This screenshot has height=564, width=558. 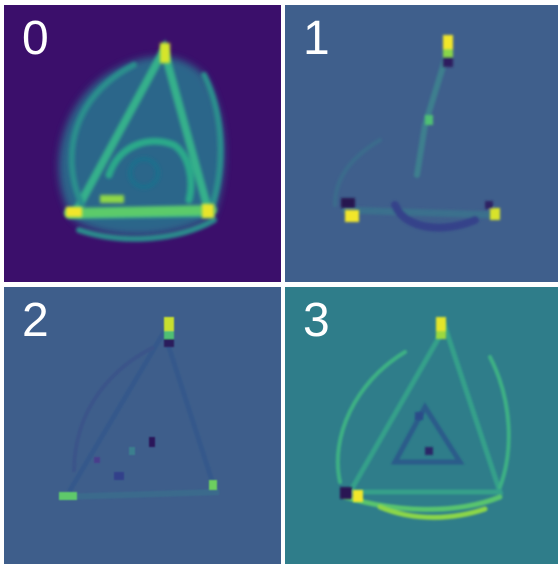 What do you see at coordinates (35, 38) in the screenshot?
I see `panel-0-label: 0` at bounding box center [35, 38].